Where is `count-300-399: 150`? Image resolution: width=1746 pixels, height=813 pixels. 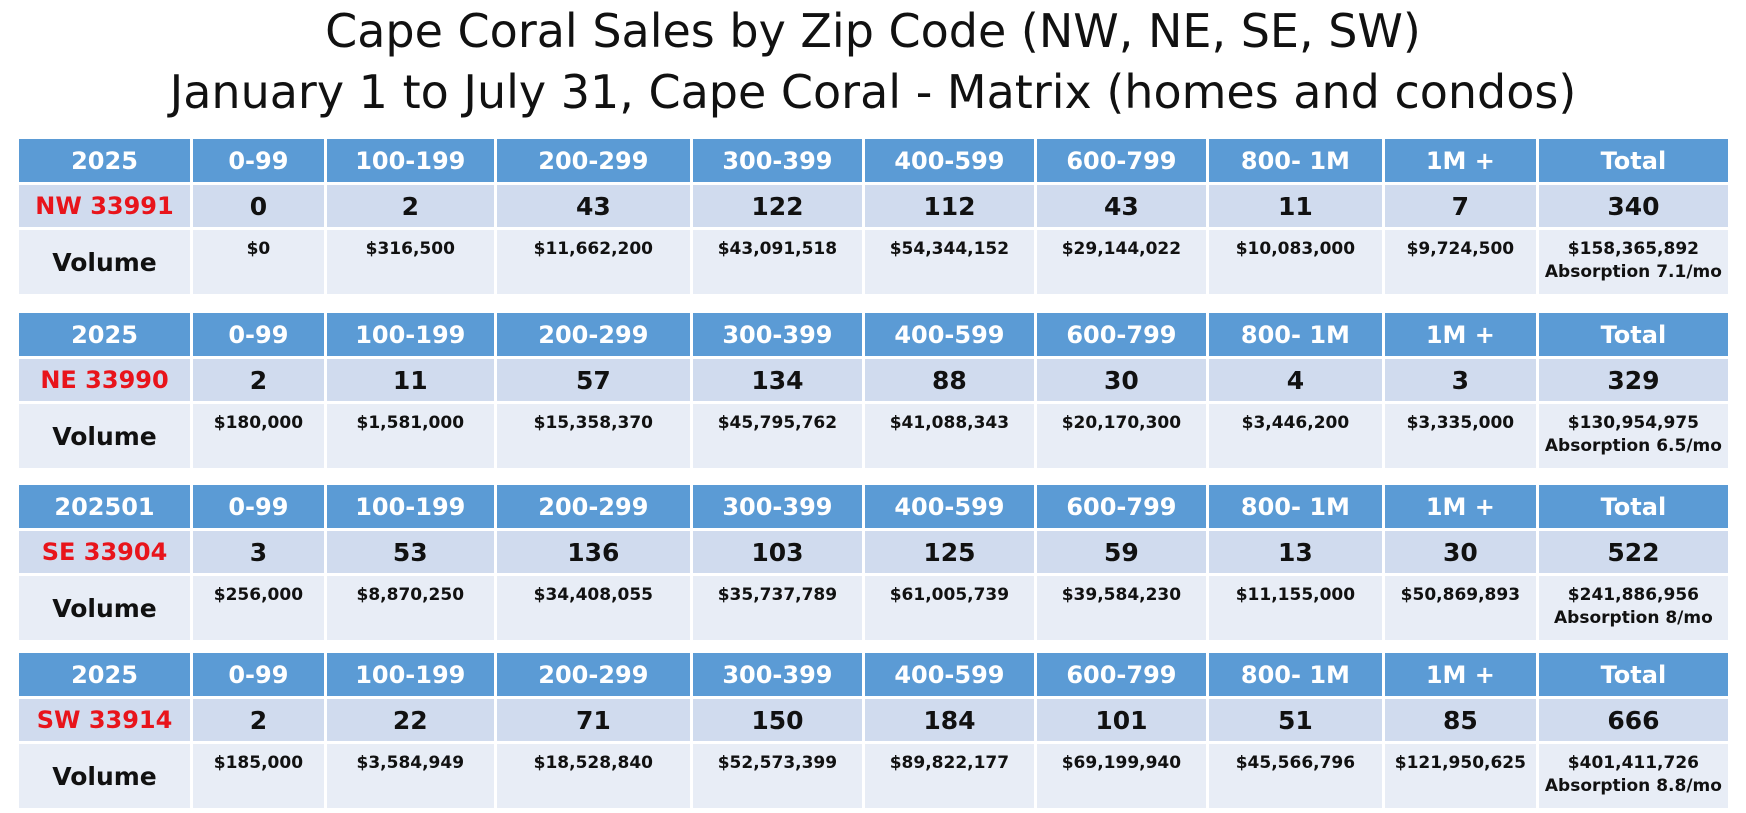
count-300-399: 150 is located at coordinates (777, 720).